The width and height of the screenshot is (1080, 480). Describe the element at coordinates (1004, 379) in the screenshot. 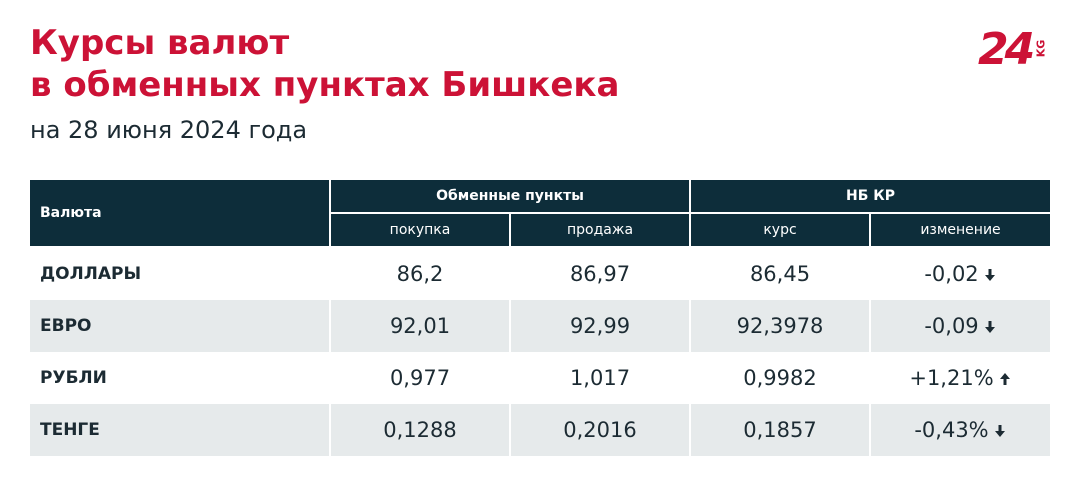

I see `arrow-up` at that location.